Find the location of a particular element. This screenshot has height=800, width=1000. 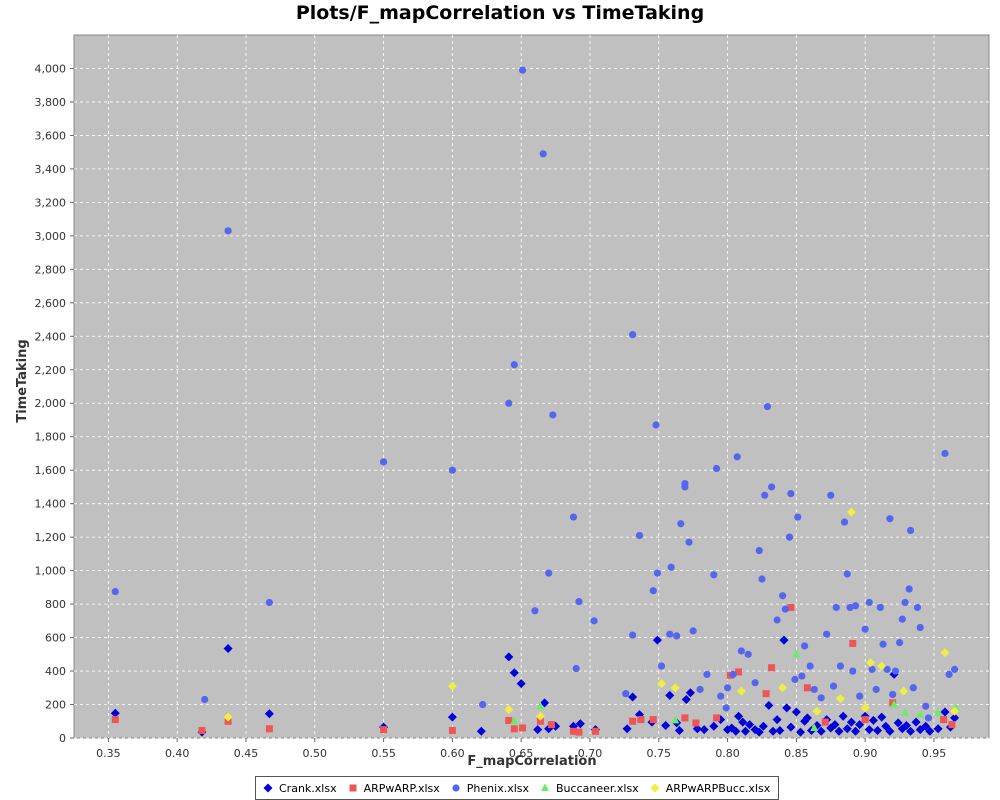

x-tick-label: 0.60 is located at coordinates (452, 753).